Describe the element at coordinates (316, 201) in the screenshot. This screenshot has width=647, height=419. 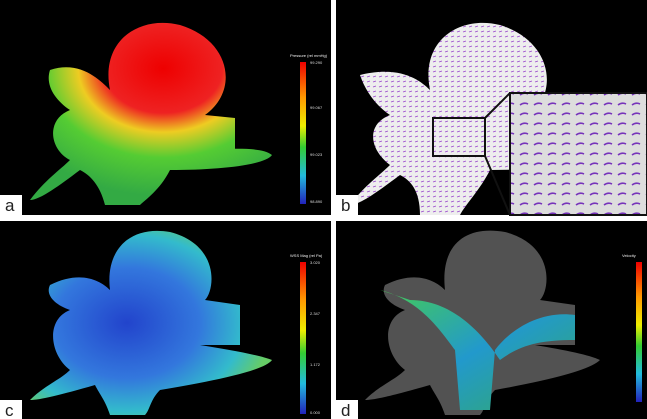
I see `colorbar-tick: 98.890` at that location.